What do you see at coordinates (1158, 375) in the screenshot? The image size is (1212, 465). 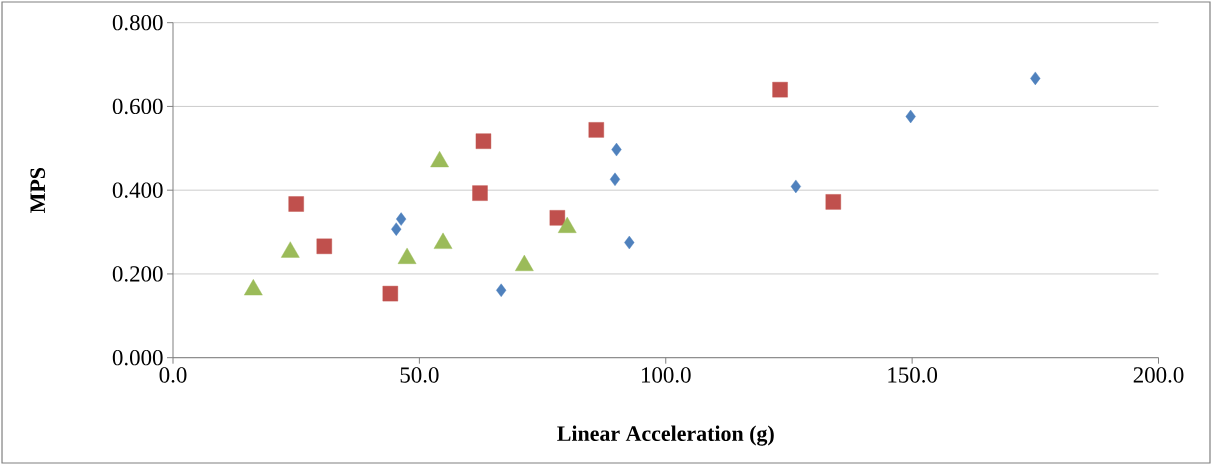 I see `x-tick-label: 200.0` at bounding box center [1158, 375].